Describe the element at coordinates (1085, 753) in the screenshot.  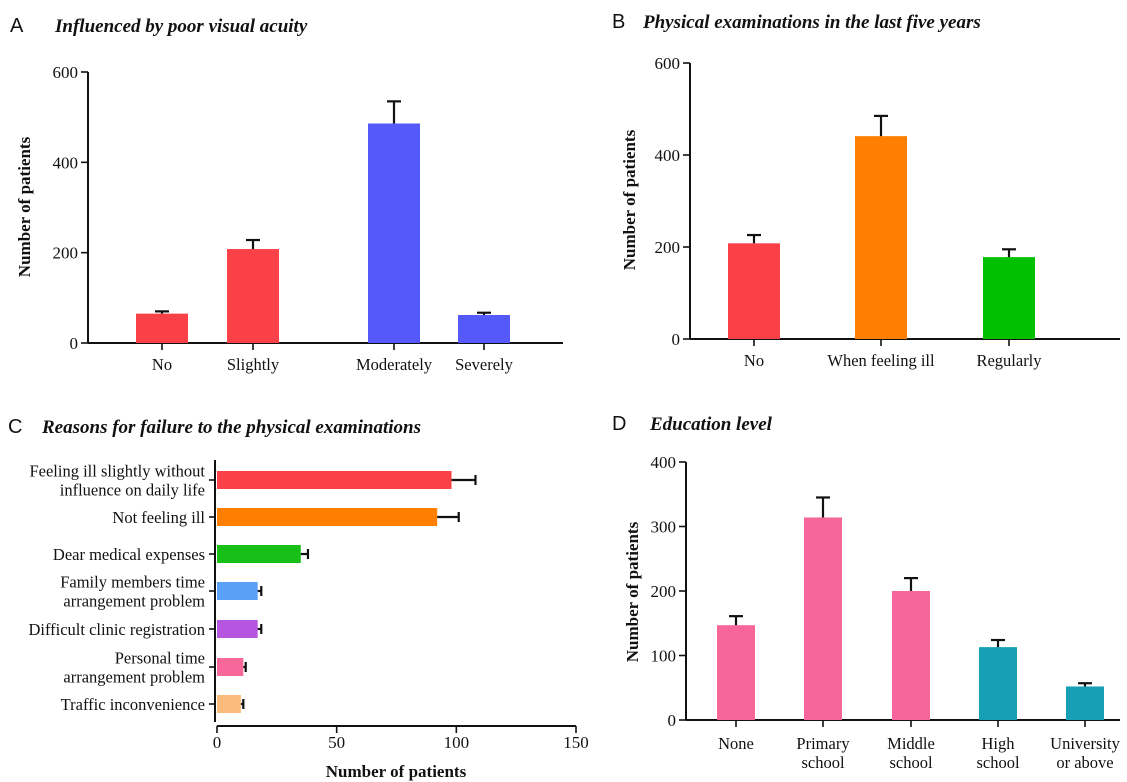
I see `x-category-label: University or above` at that location.